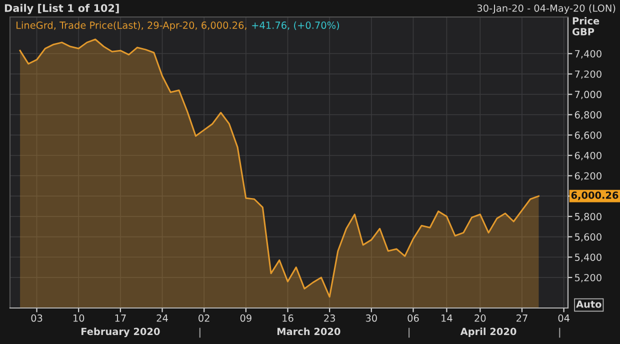 This screenshot has width=620, height=344. I want to click on x-tick-label: 10, so click(78, 318).